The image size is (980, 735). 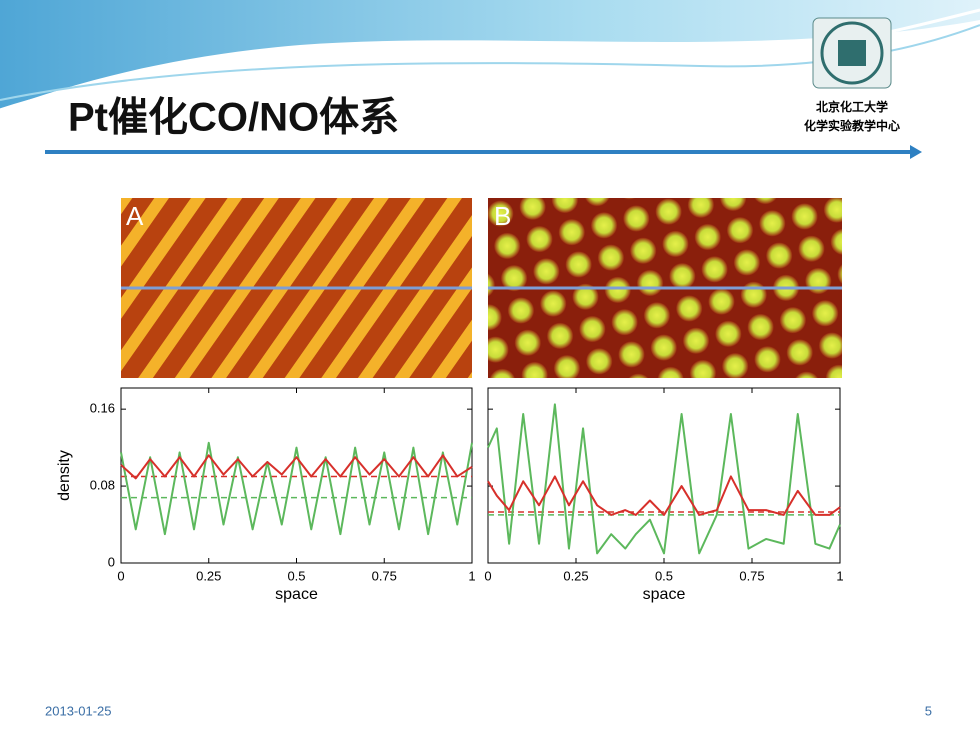 I want to click on header-swoosh, so click(x=490, y=62).